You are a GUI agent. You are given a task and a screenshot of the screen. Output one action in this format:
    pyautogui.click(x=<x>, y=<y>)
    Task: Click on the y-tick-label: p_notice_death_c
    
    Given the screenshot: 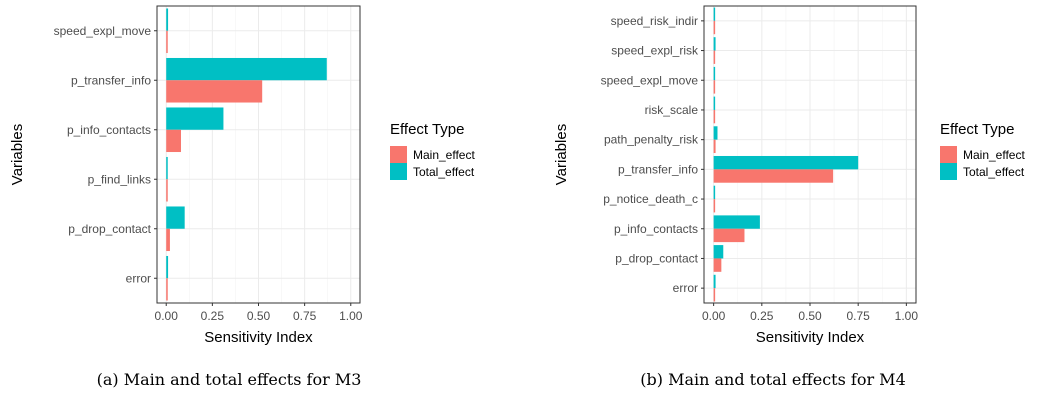 What is the action you would take?
    pyautogui.click(x=650, y=199)
    